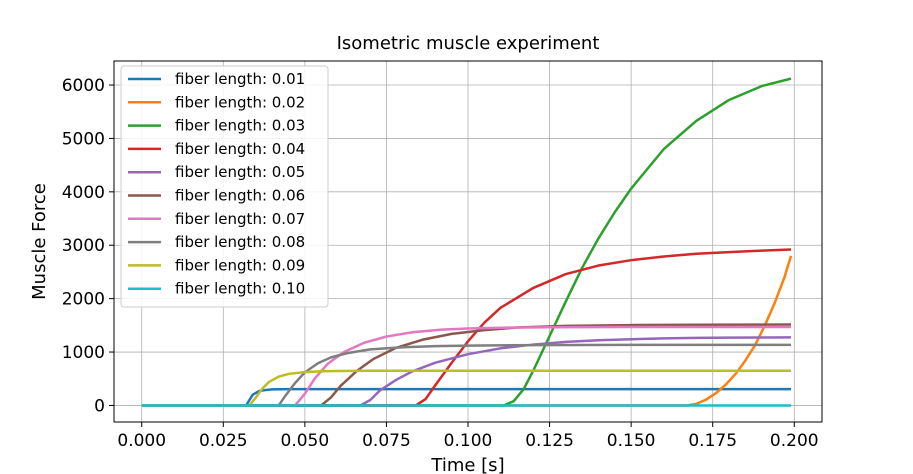  I want to click on y-tick-label: 6000, so click(83, 86).